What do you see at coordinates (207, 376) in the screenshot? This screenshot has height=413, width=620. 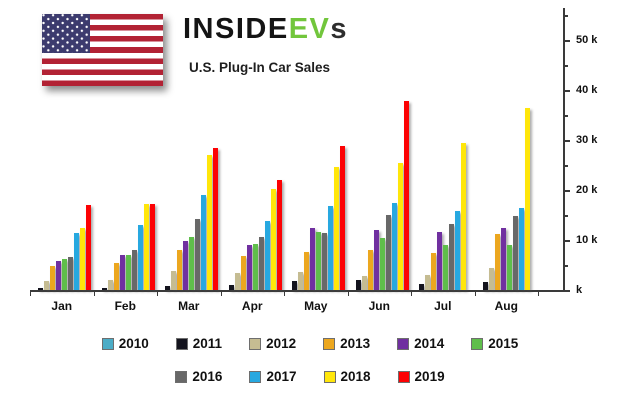 I see `legend-label-2016: 2016` at bounding box center [207, 376].